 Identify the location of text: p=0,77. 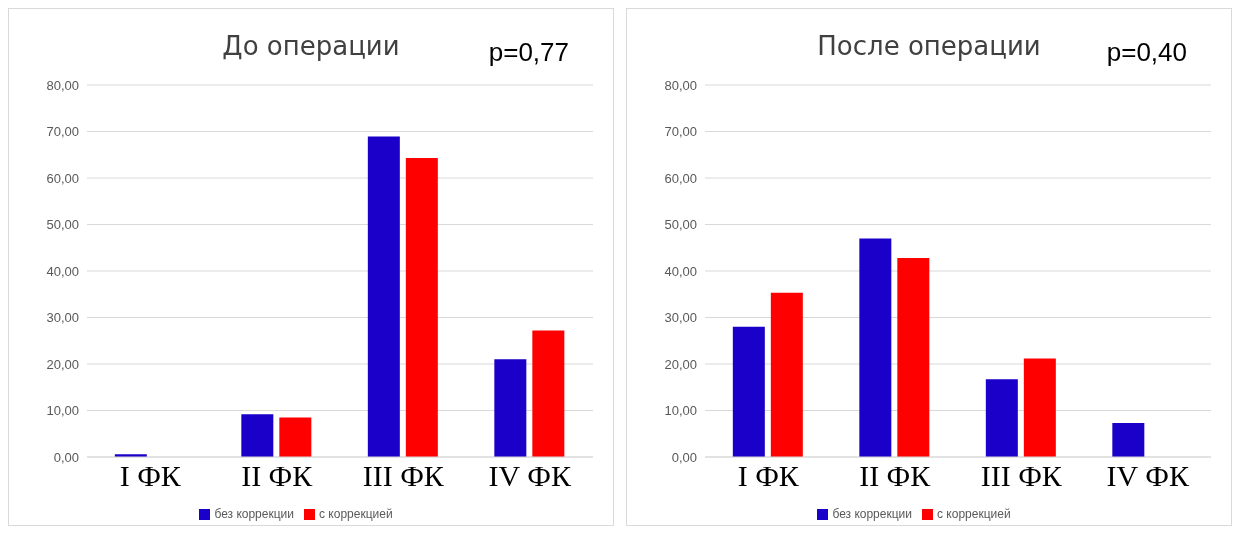
(528, 52).